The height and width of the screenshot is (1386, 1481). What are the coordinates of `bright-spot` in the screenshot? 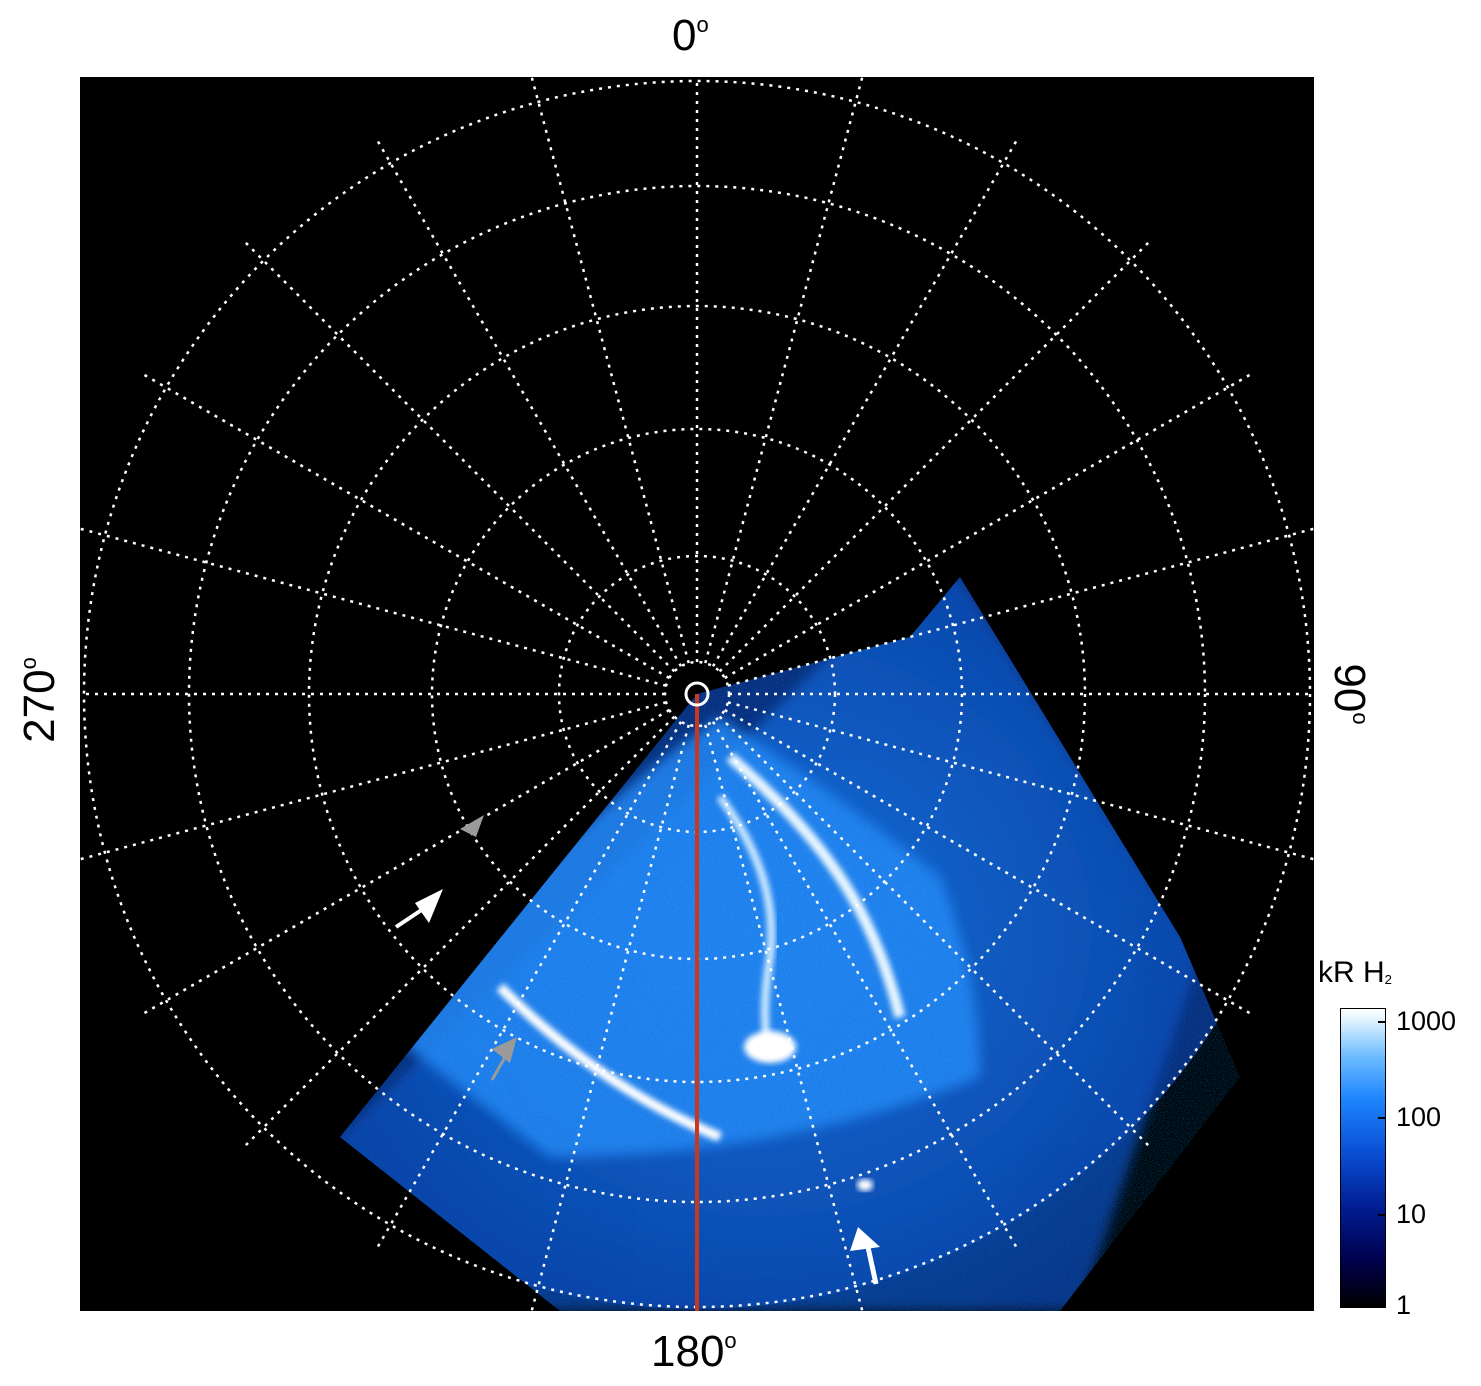 It's located at (770, 1047).